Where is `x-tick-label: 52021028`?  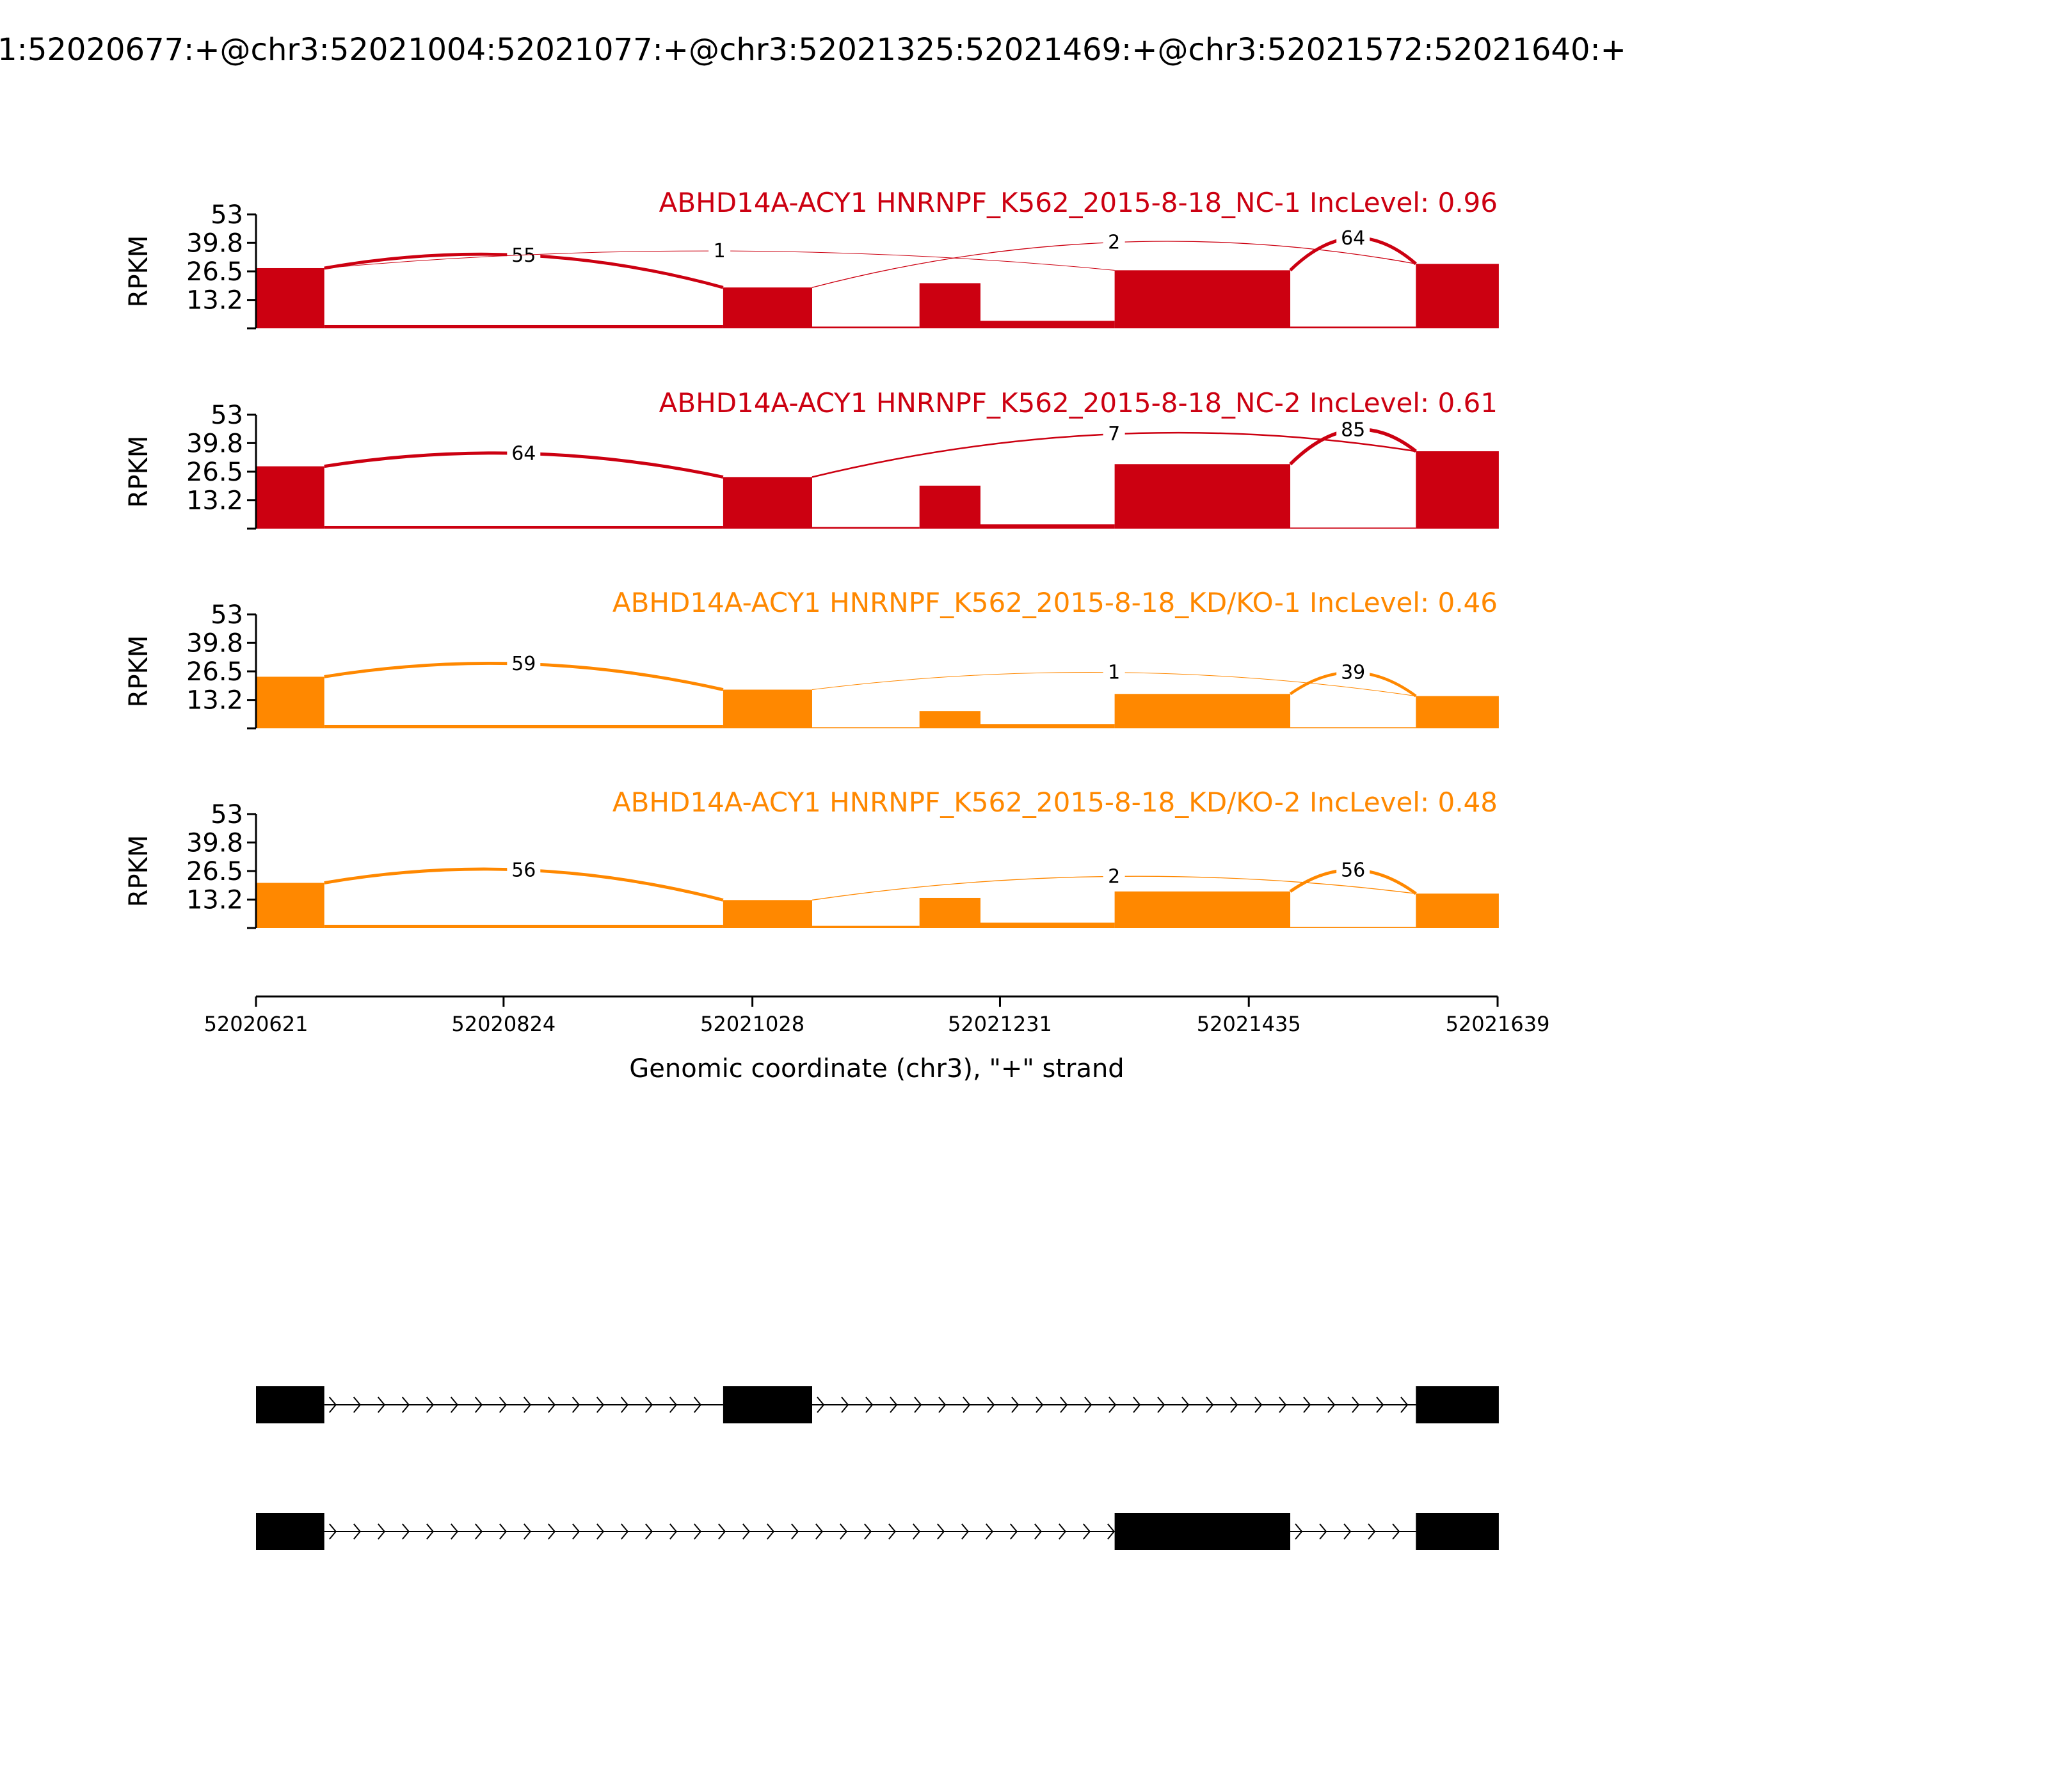
x-tick-label: 52021028 is located at coordinates (752, 1024).